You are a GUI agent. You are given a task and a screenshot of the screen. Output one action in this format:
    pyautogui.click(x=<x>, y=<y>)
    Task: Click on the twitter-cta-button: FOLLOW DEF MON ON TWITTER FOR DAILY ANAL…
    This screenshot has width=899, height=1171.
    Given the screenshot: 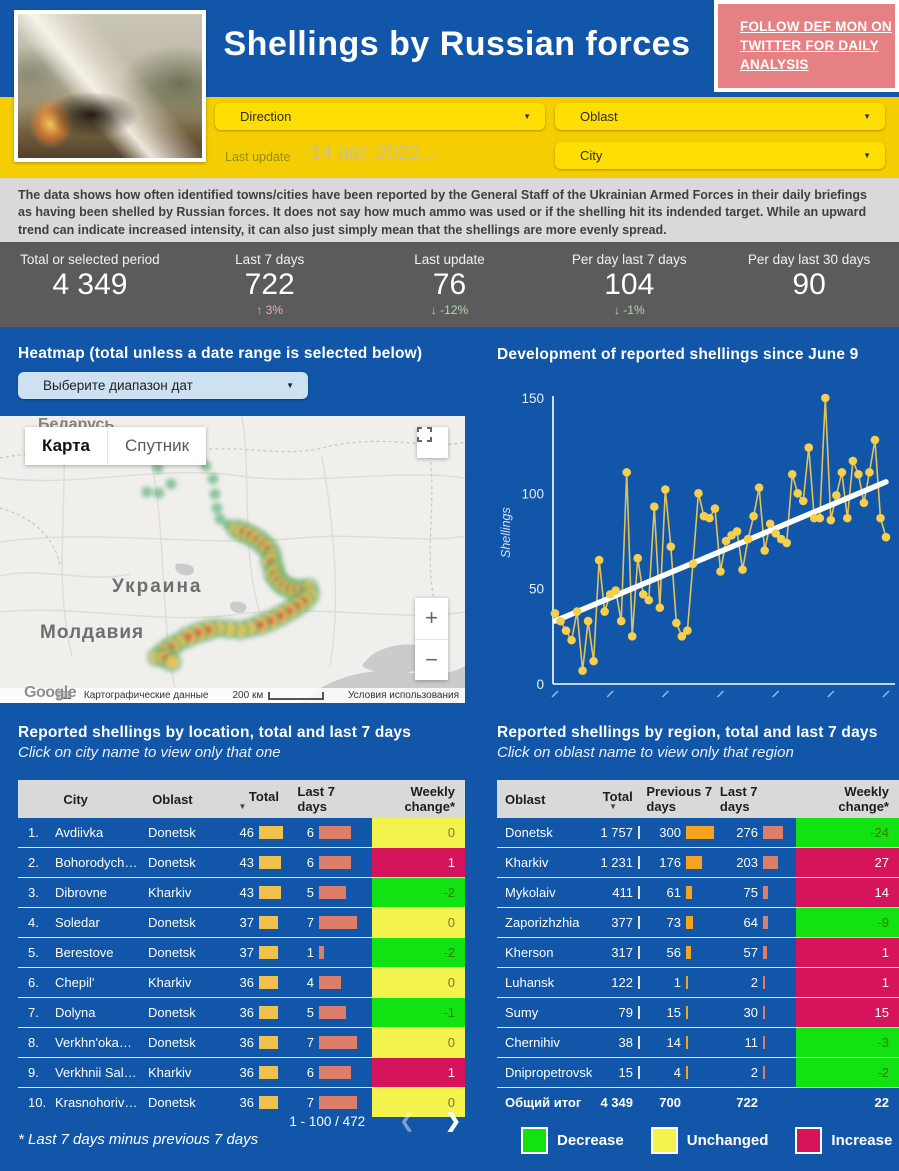 What is the action you would take?
    pyautogui.click(x=806, y=46)
    